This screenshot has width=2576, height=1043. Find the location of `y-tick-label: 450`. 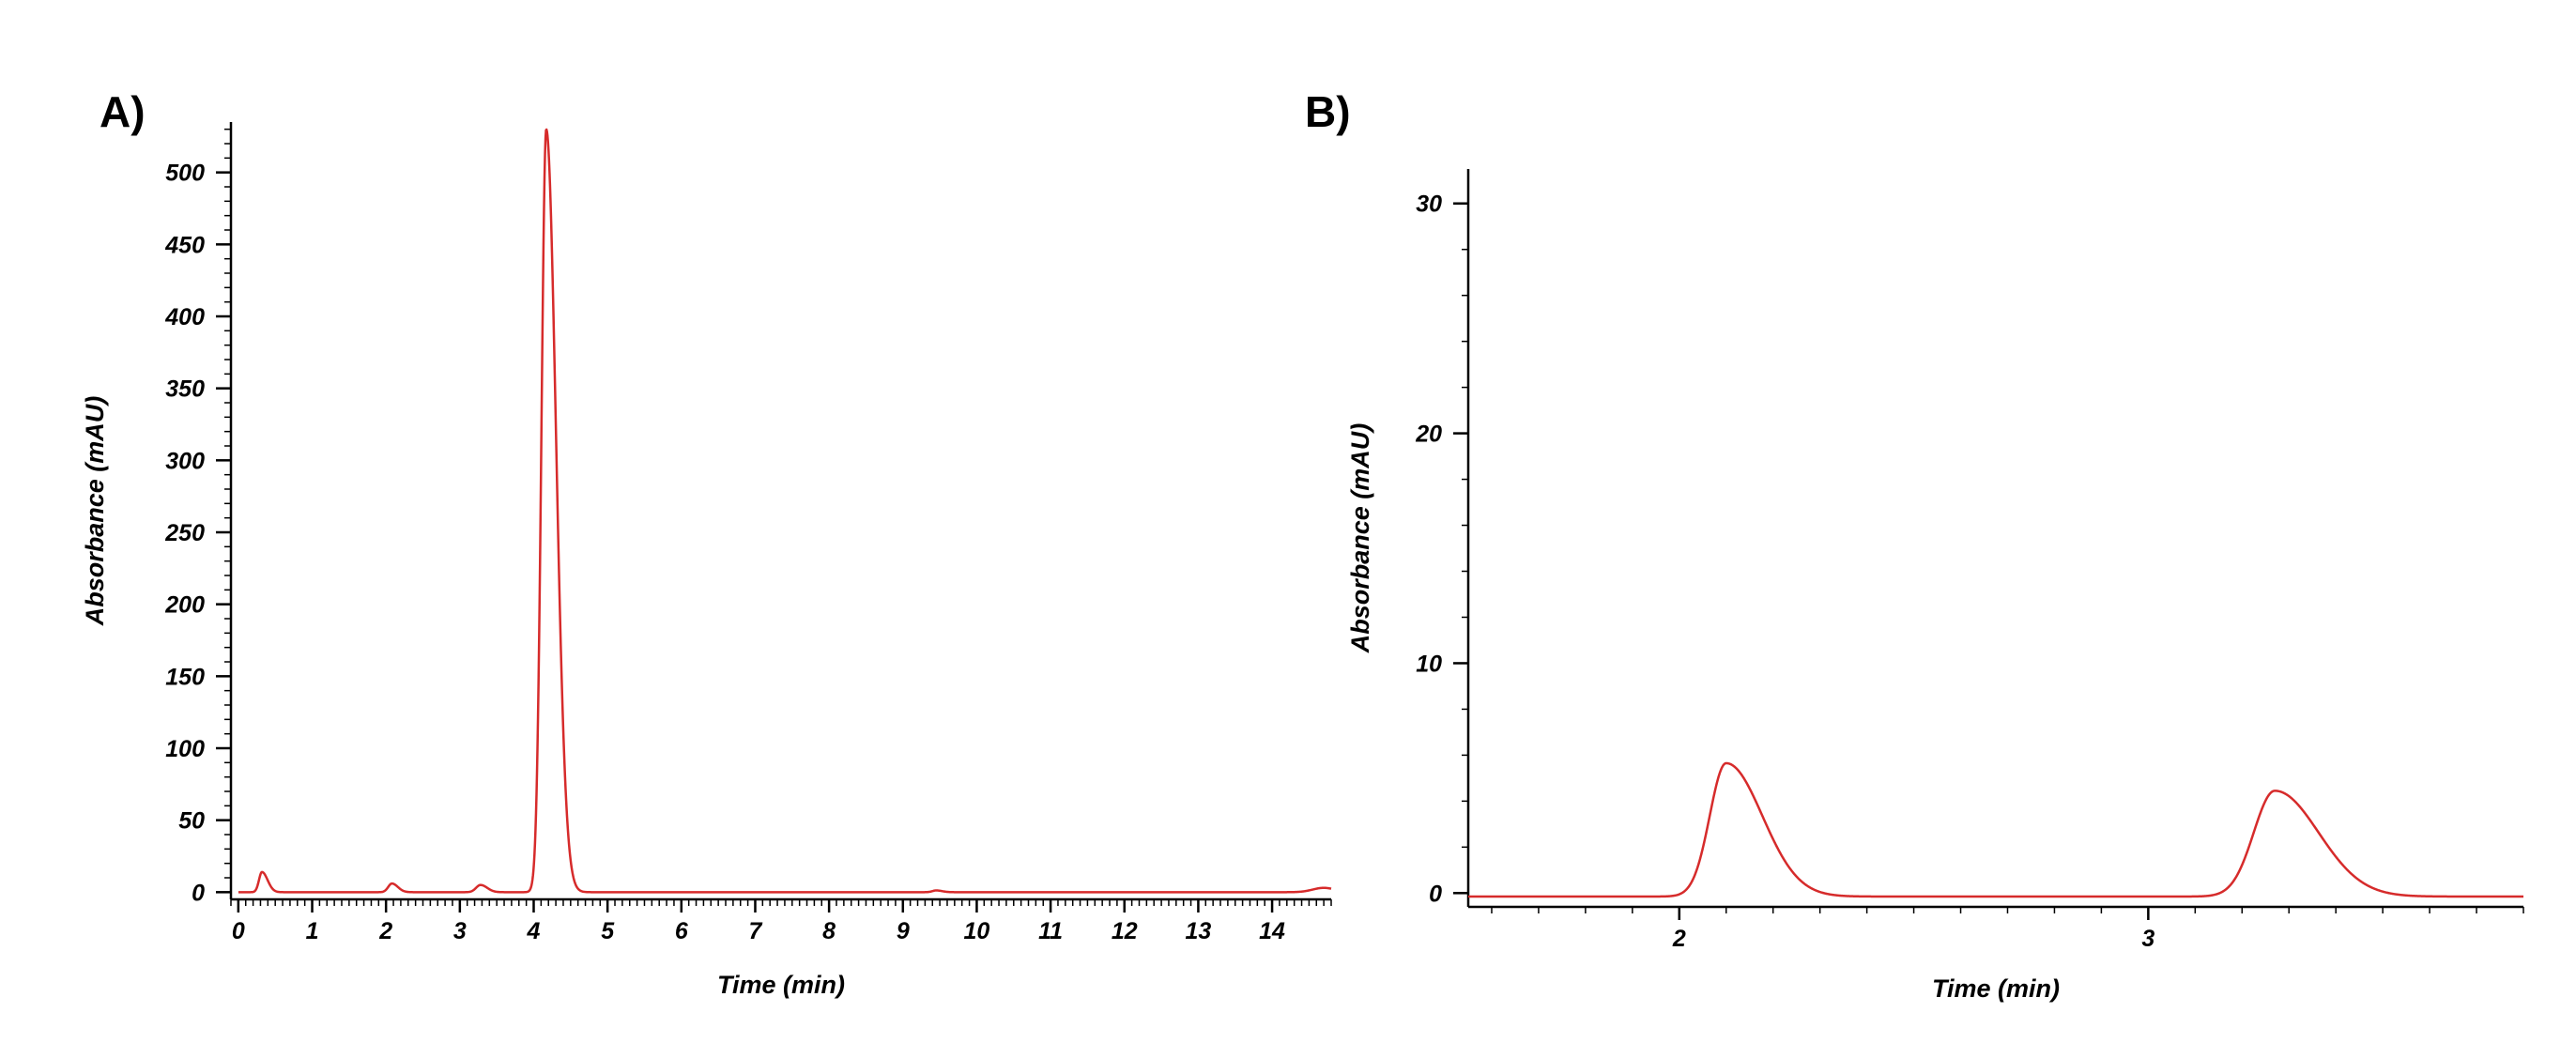

y-tick-label: 450 is located at coordinates (185, 245).